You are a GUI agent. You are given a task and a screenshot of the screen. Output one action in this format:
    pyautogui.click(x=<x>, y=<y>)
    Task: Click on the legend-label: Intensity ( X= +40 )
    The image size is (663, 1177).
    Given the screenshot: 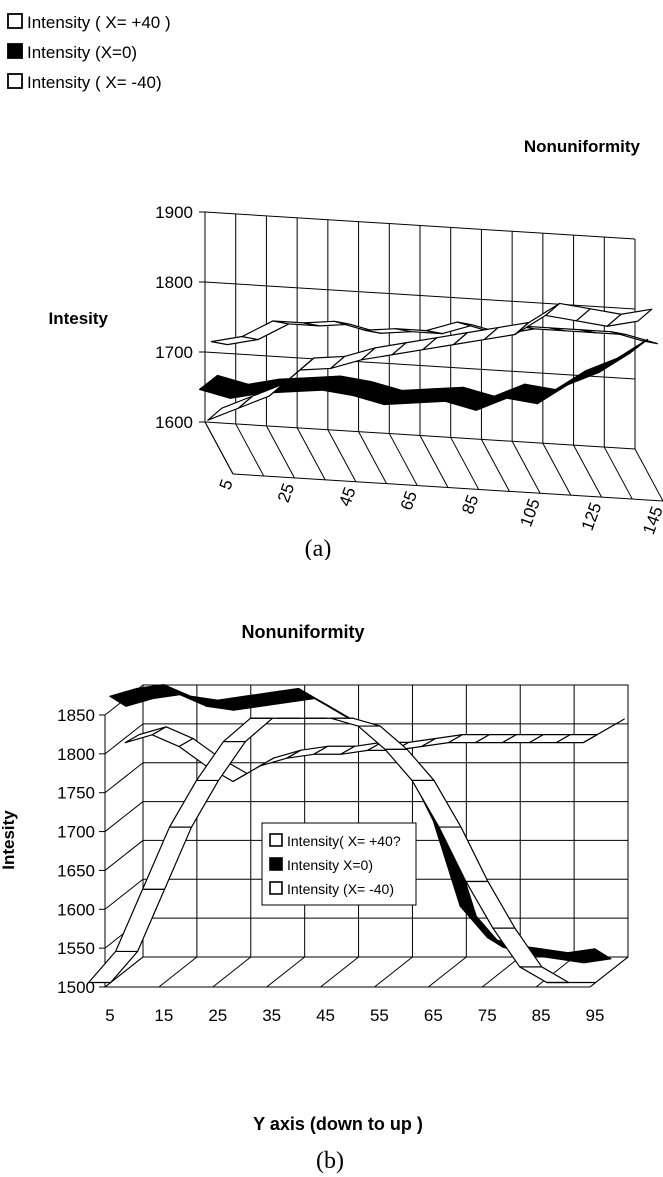 What is the action you would take?
    pyautogui.click(x=99, y=22)
    